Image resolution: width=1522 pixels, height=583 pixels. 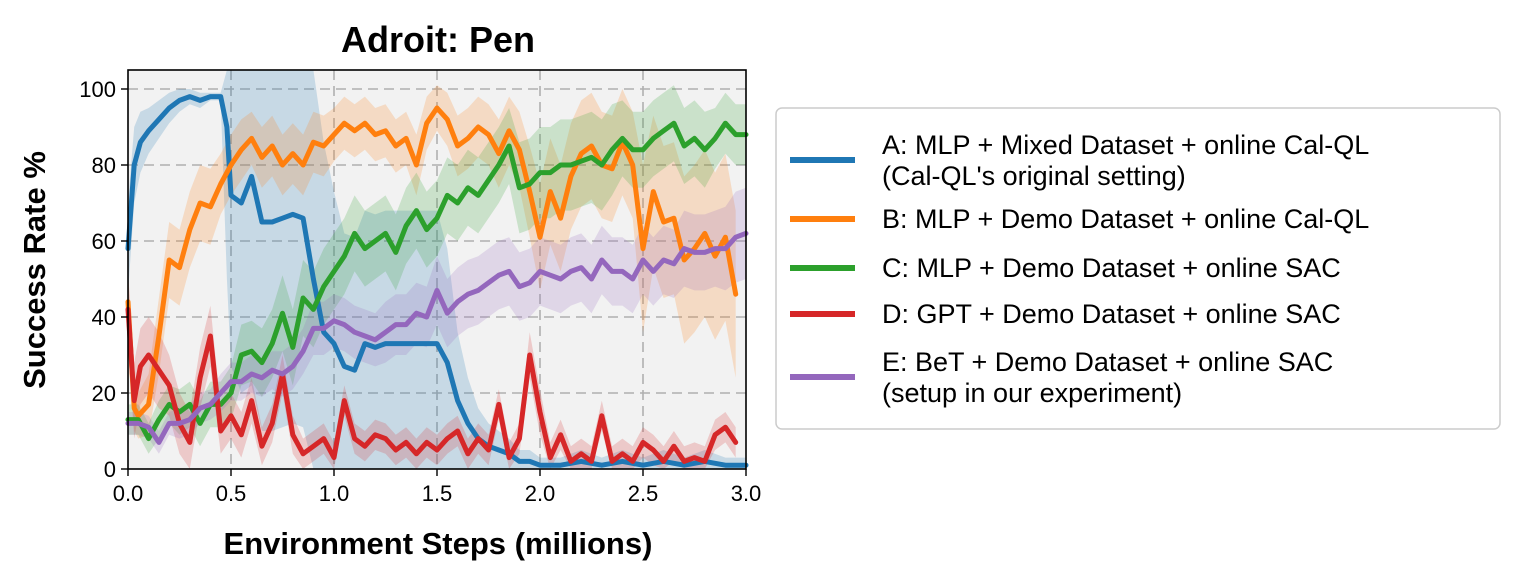 What do you see at coordinates (643, 493) in the screenshot?
I see `x-tick-label: 2.5` at bounding box center [643, 493].